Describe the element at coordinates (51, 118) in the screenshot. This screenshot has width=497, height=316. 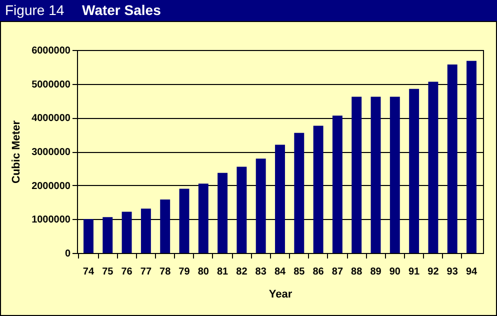
I see `y-tick-label: 4000000` at that location.